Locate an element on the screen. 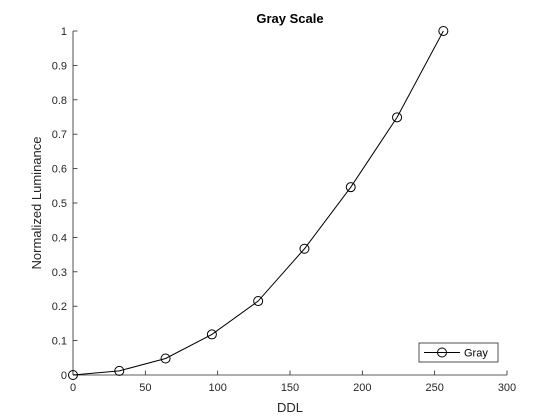 This screenshot has width=560, height=420. y-tick-label: 0.9 is located at coordinates (59, 66).